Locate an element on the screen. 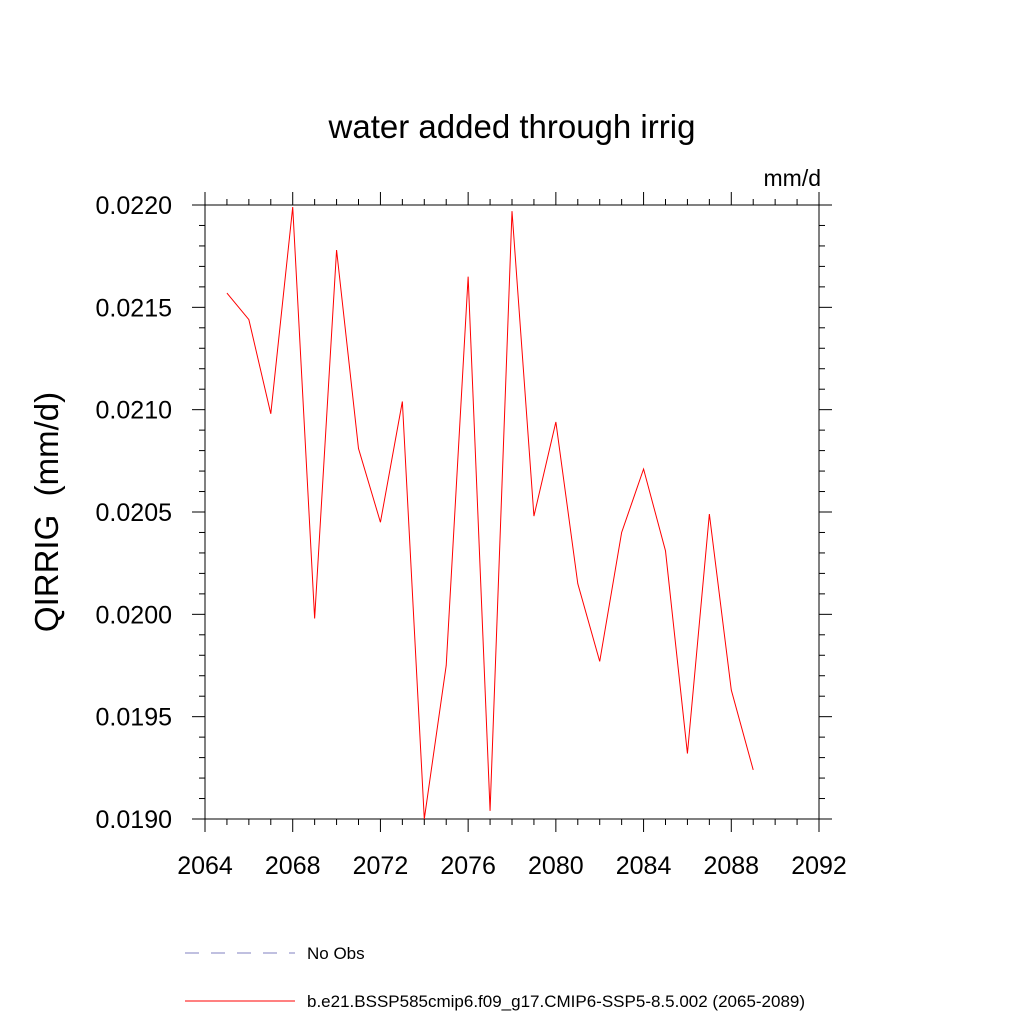 This screenshot has width=1024, height=1024. y-axis-label: QIRRIG (mm/d) is located at coordinates (46, 512).